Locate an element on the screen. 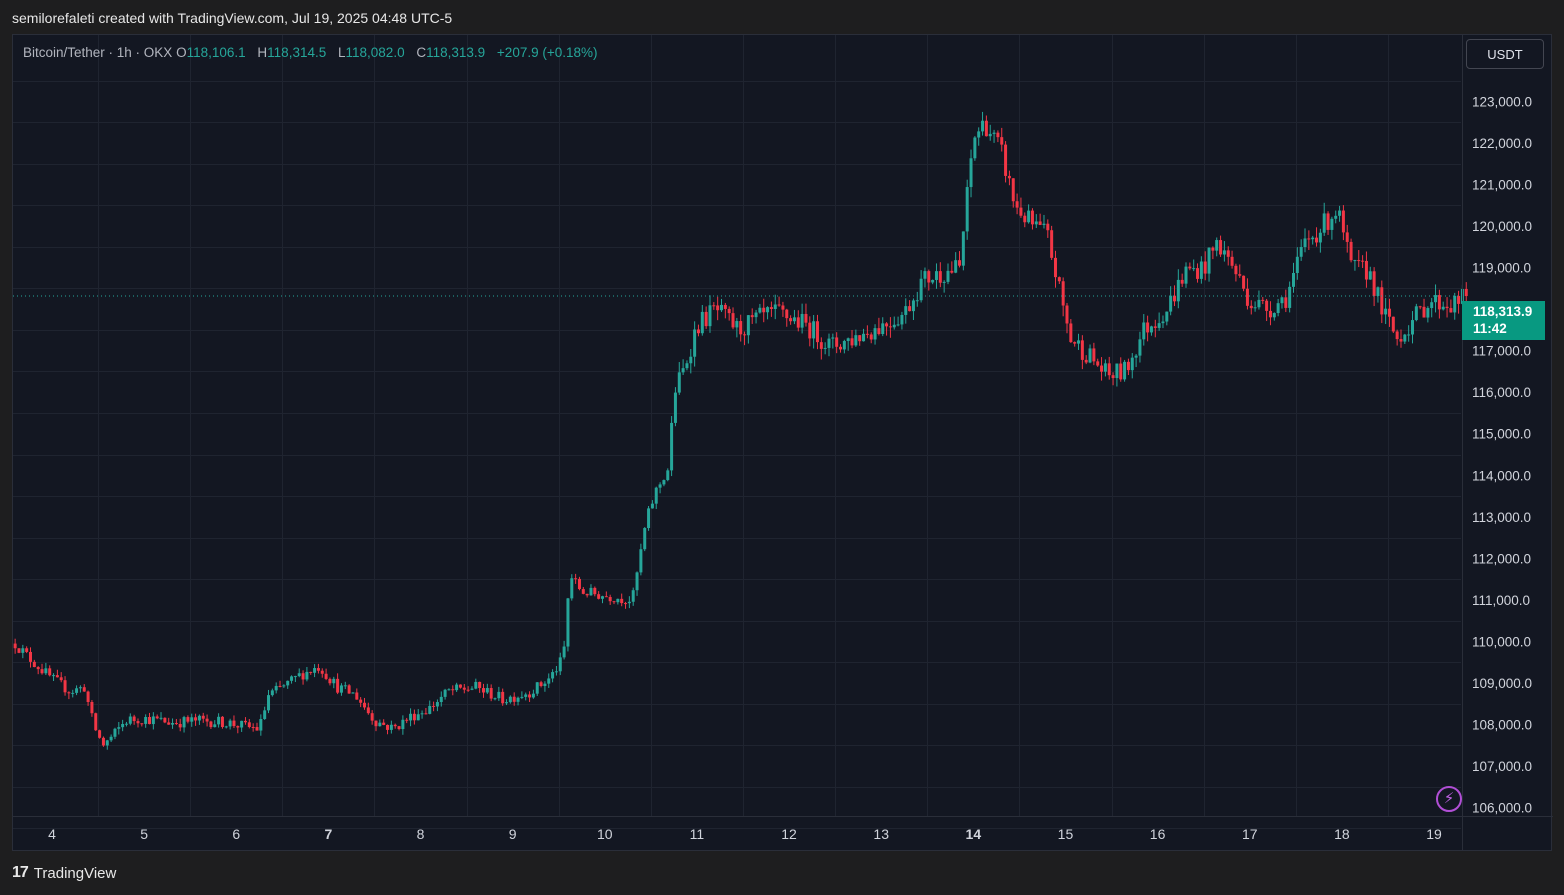  price-tick-label: 120,000.0 is located at coordinates (1502, 226).